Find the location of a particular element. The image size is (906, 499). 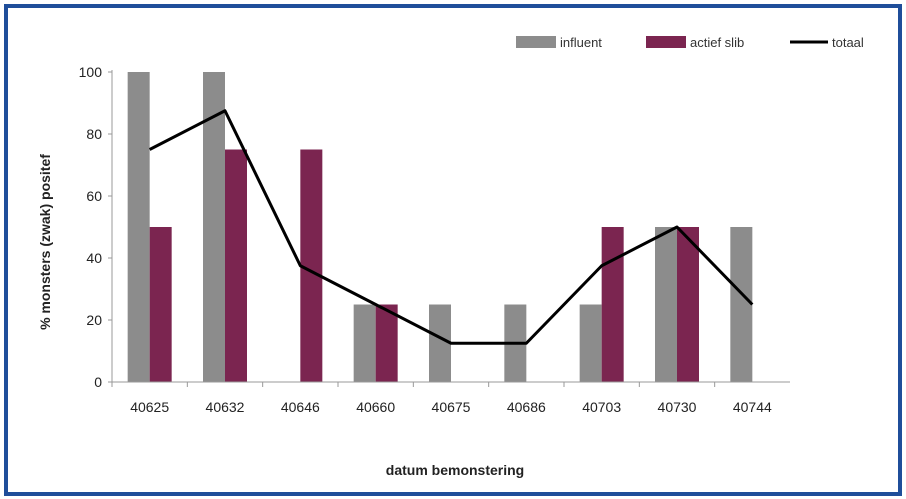

y-tick-label: 100 is located at coordinates (91, 72).